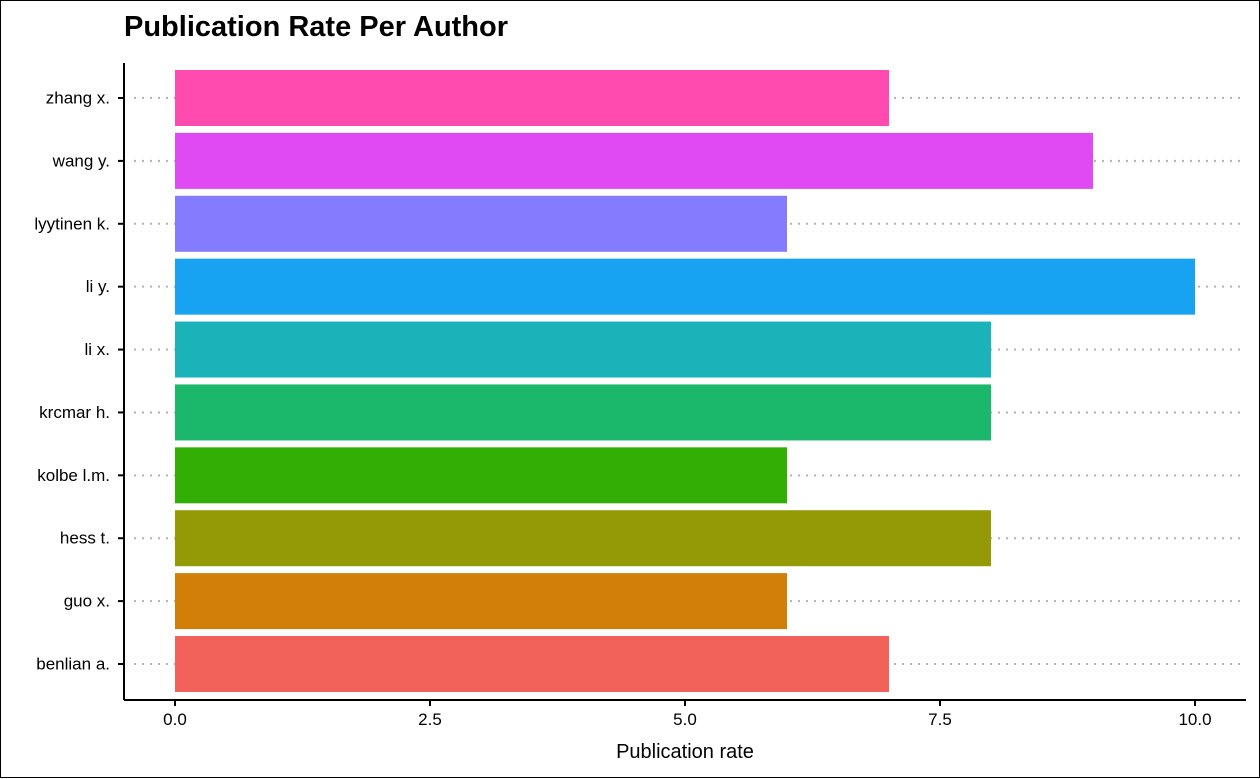 The width and height of the screenshot is (1260, 779). Describe the element at coordinates (316, 27) in the screenshot. I see `chart-title: Publication Rate Per Author` at that location.